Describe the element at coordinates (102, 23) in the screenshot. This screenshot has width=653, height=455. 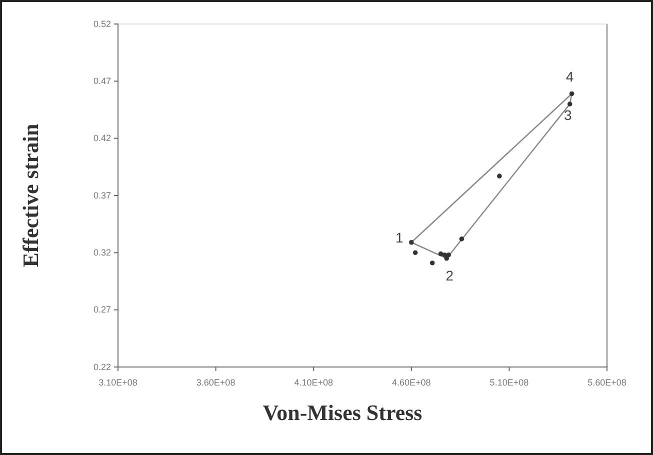
I see `y-tick-label: 0.52` at that location.